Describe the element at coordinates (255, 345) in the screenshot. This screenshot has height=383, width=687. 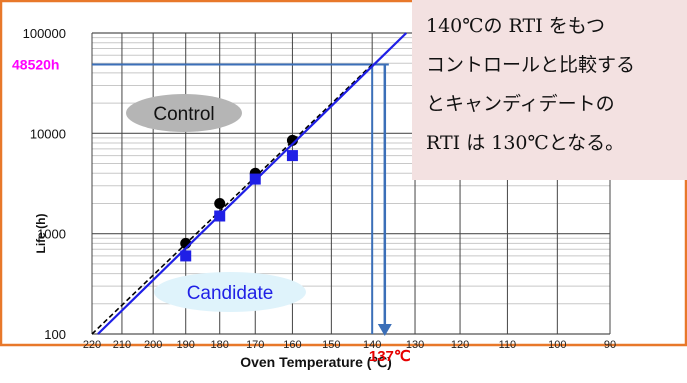
I see `x-tick-label: 170` at that location.